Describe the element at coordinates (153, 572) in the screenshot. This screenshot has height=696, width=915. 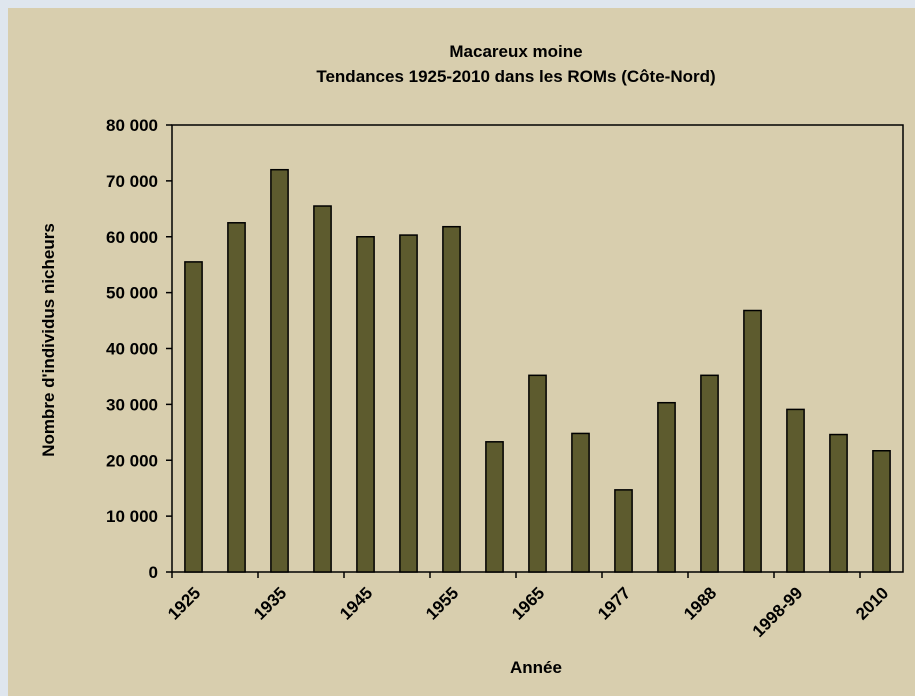
I see `y-tick-label: 0` at that location.